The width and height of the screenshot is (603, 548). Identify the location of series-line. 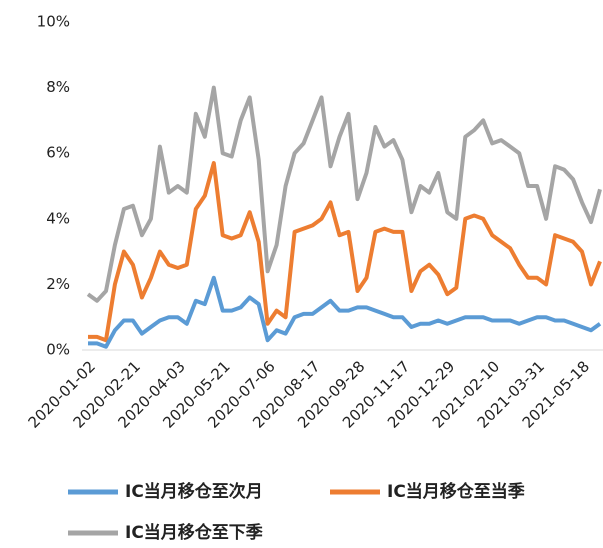
(345, 312).